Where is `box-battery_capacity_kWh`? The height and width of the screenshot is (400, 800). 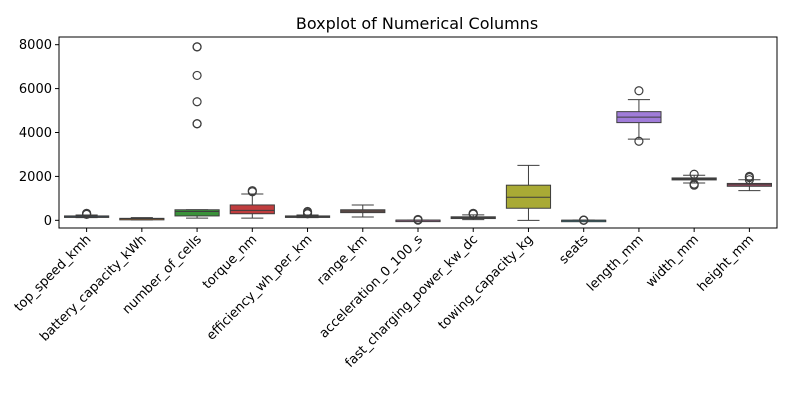 box-battery_capacity_kWh is located at coordinates (142, 219).